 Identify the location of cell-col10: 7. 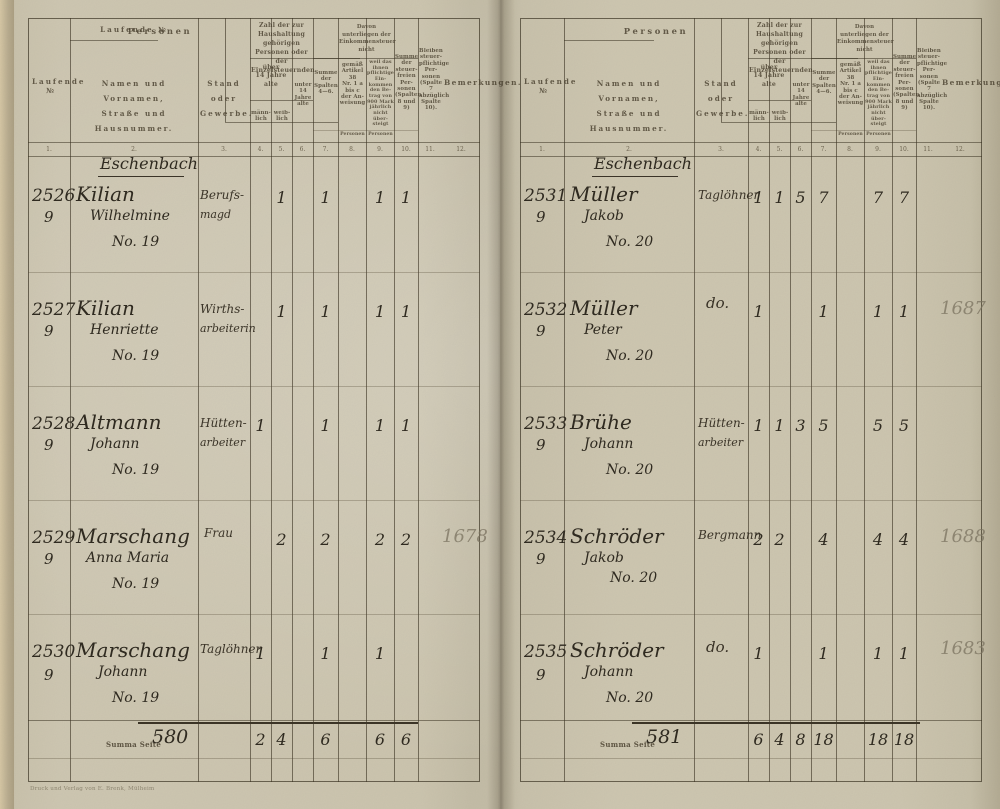
(904, 197).